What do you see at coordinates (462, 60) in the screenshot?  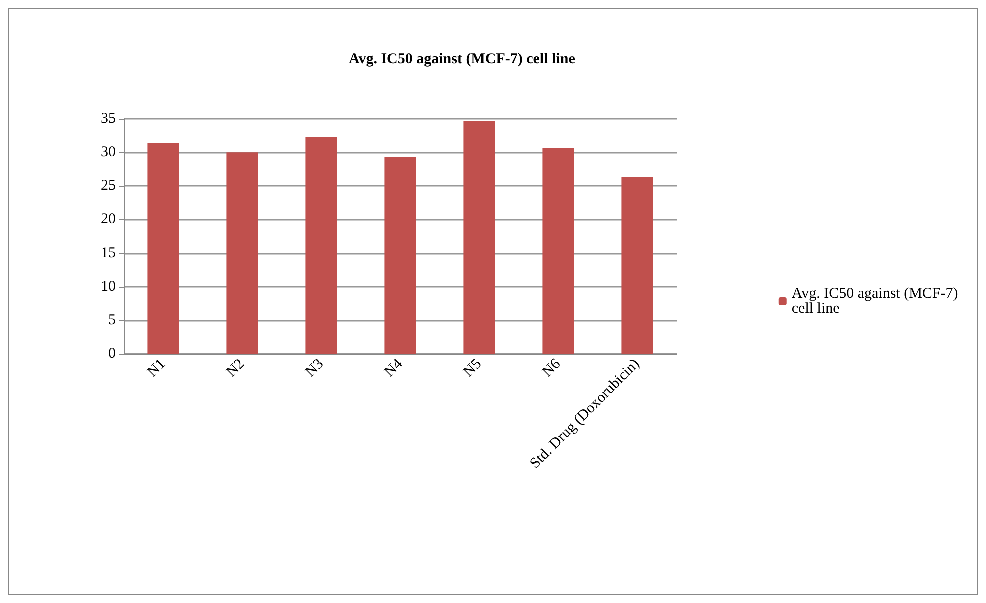 I see `chart-title: Avg. IC50 against (MCF-7) cell line` at bounding box center [462, 60].